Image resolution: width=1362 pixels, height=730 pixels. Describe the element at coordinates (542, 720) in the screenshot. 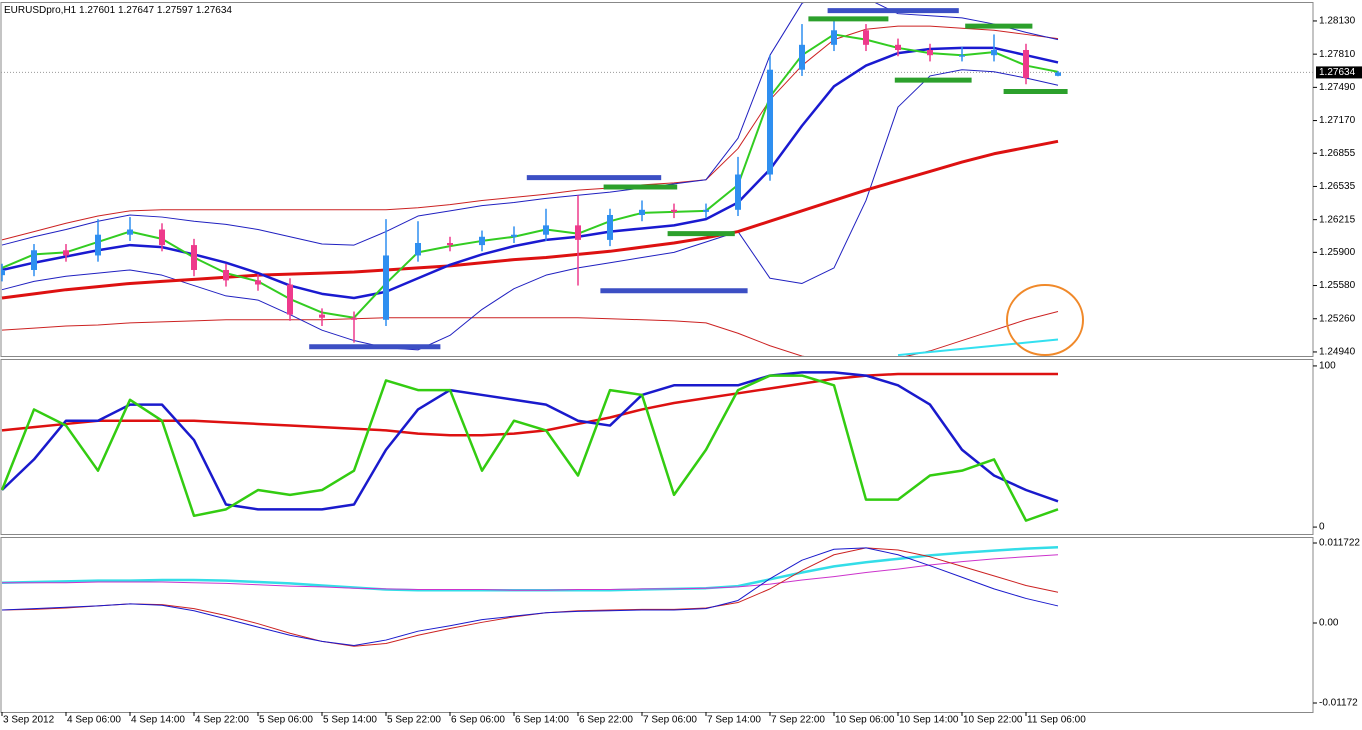

I see `x-tick-label: 6 Sep 14:00` at that location.